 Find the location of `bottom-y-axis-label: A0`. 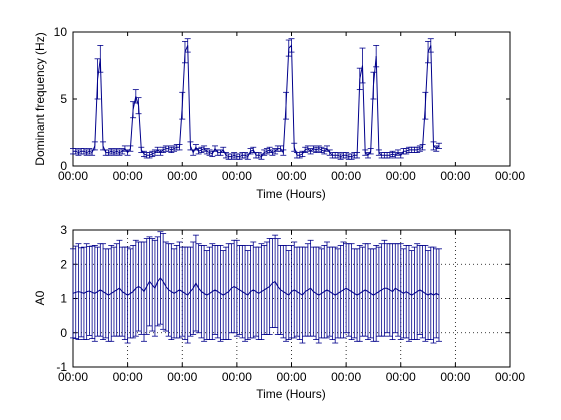

bottom-y-axis-label: A0 is located at coordinates (40, 297).